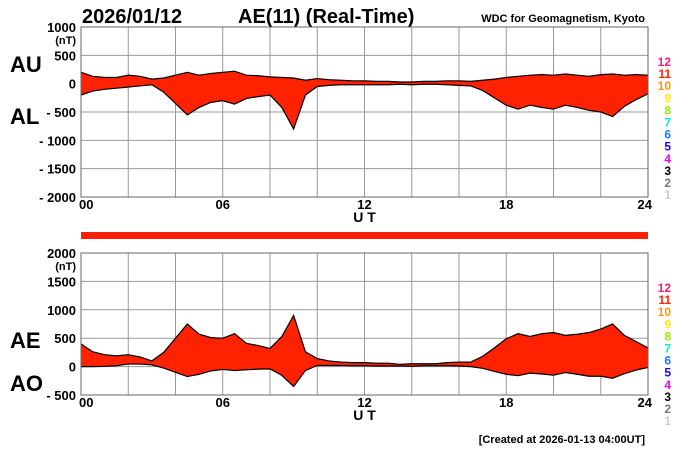 This screenshot has width=700, height=450. What do you see at coordinates (25, 340) in the screenshot?
I see `ae-label: AE` at bounding box center [25, 340].